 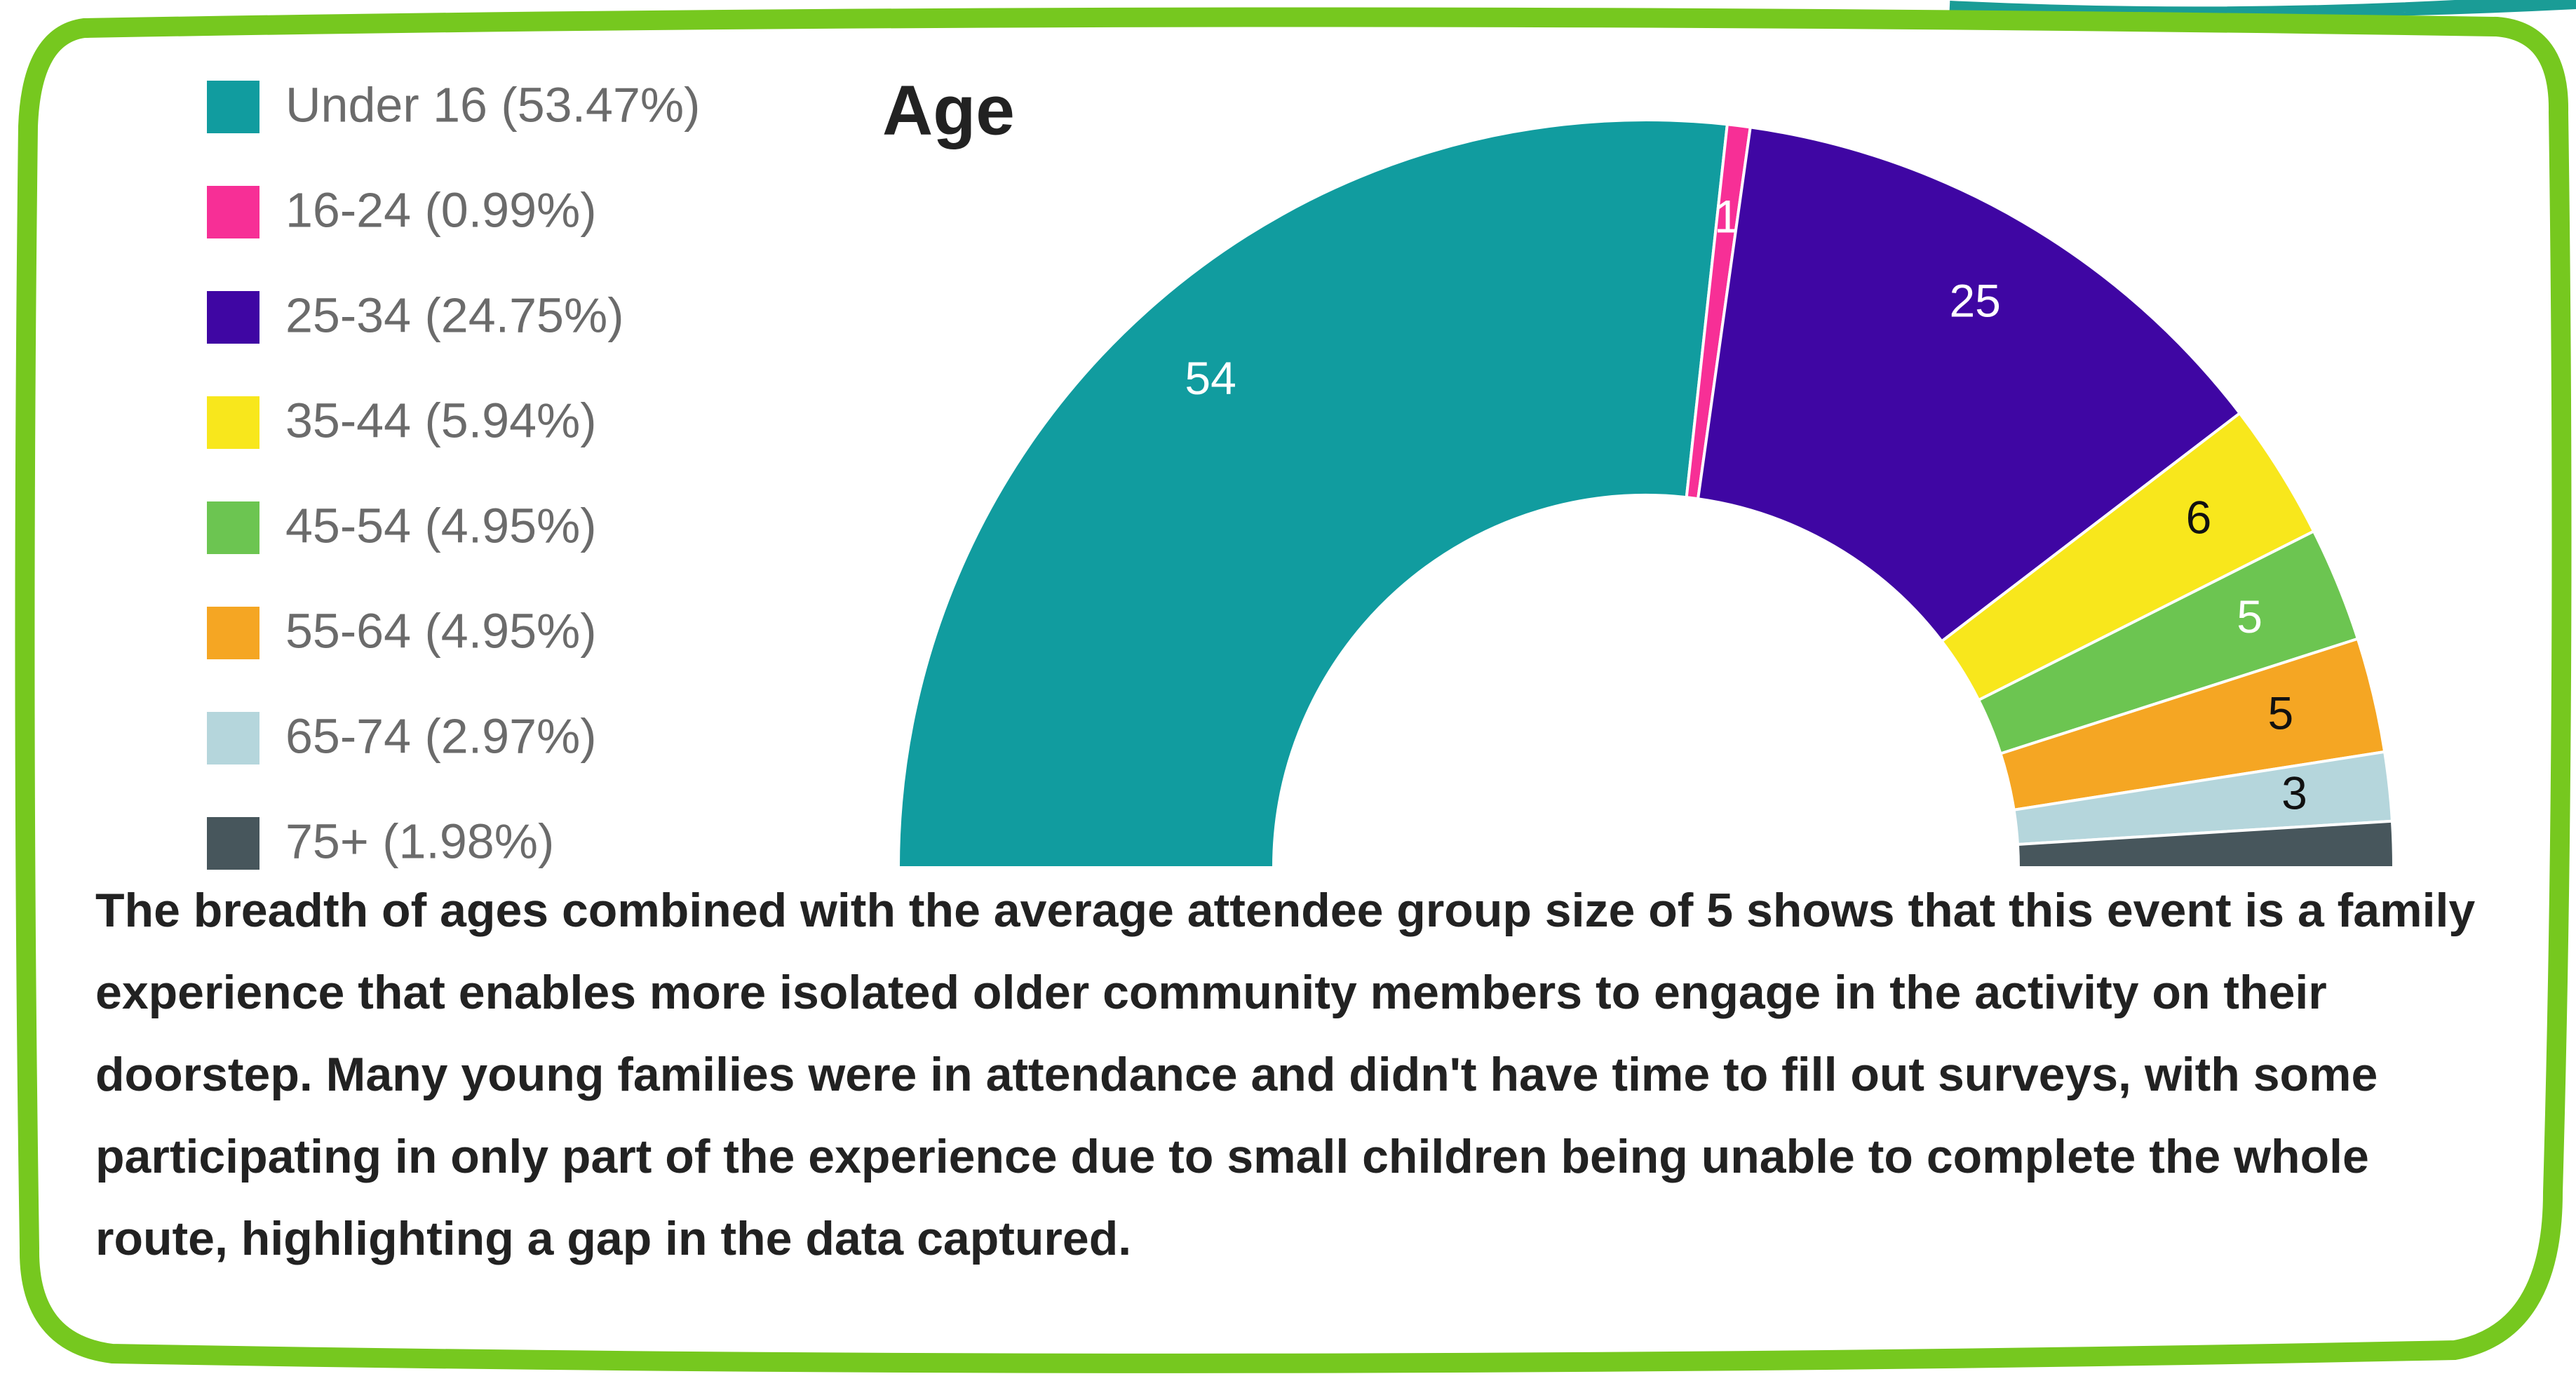 I want to click on legend-label: Under 16 (53.47%), so click(x=492, y=105).